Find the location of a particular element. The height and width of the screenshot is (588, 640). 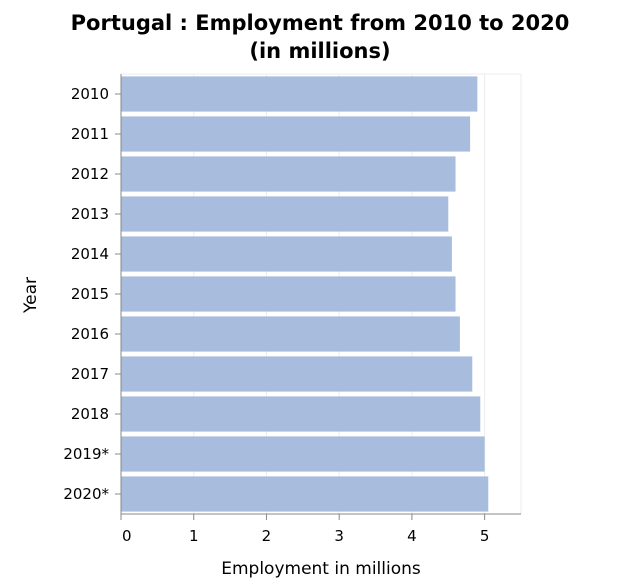

x-tick-label-2: 2 is located at coordinates (267, 536).